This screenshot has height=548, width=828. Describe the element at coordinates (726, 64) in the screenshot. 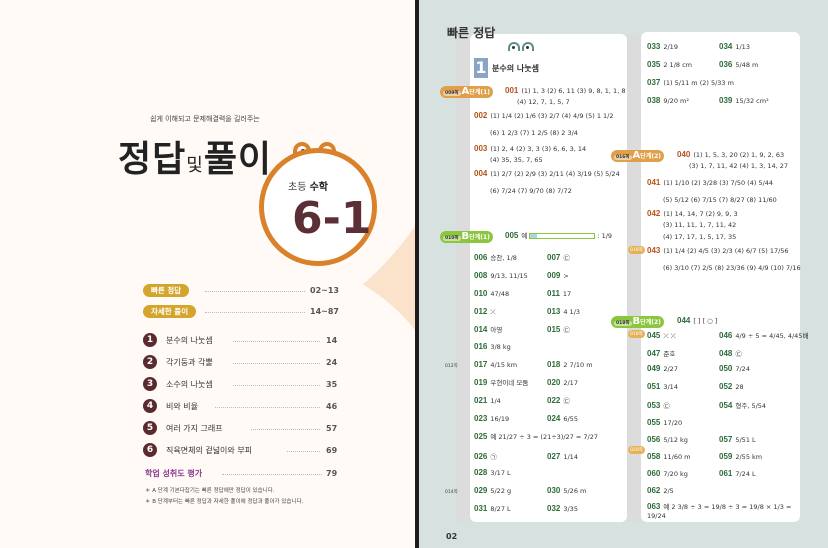

I see `answer-number: 036` at that location.